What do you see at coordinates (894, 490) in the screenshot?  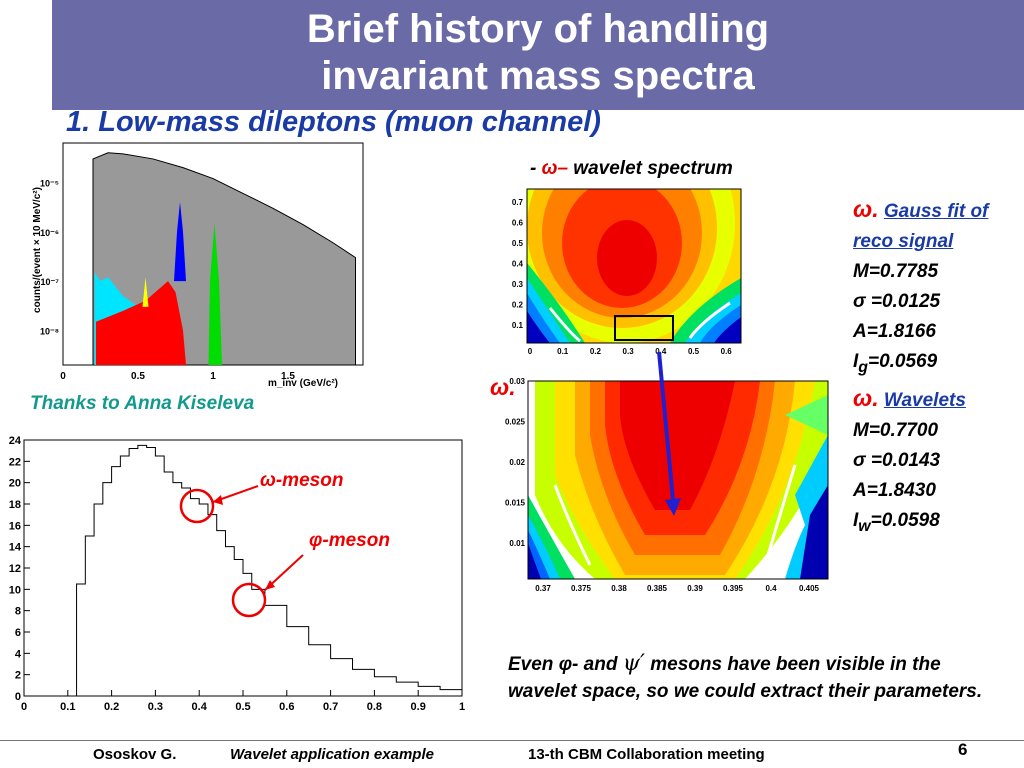 I see `wavelet-amplitude: A=1.8430` at bounding box center [894, 490].